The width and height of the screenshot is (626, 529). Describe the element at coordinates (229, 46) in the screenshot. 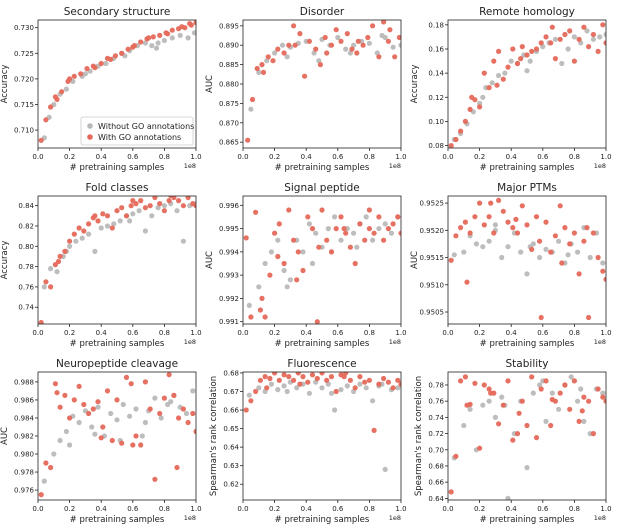

I see `y-tick-label: 0.890` at that location.